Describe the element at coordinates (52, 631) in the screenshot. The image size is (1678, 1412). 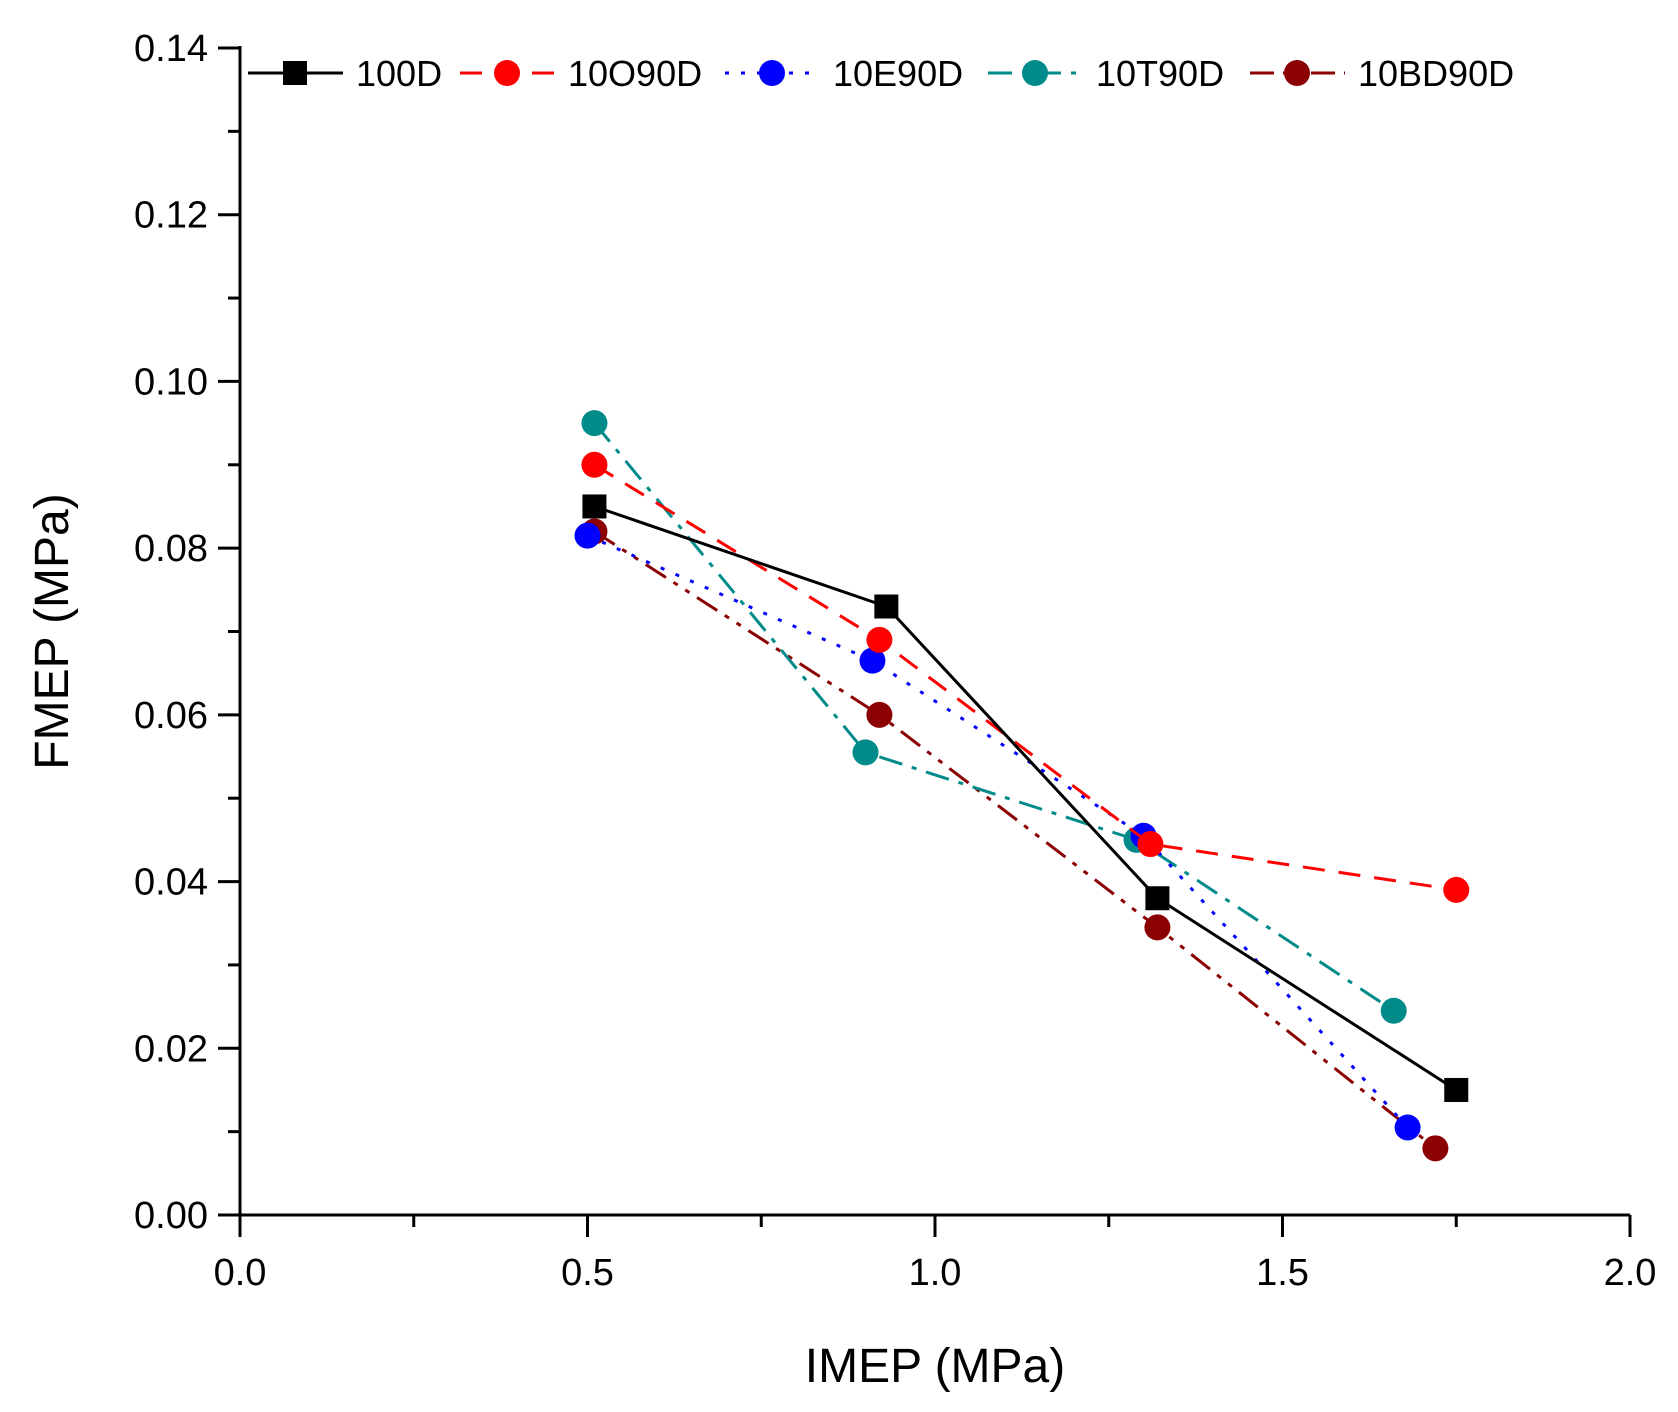
I see `y-axis-title: FMEP (MPa)` at that location.